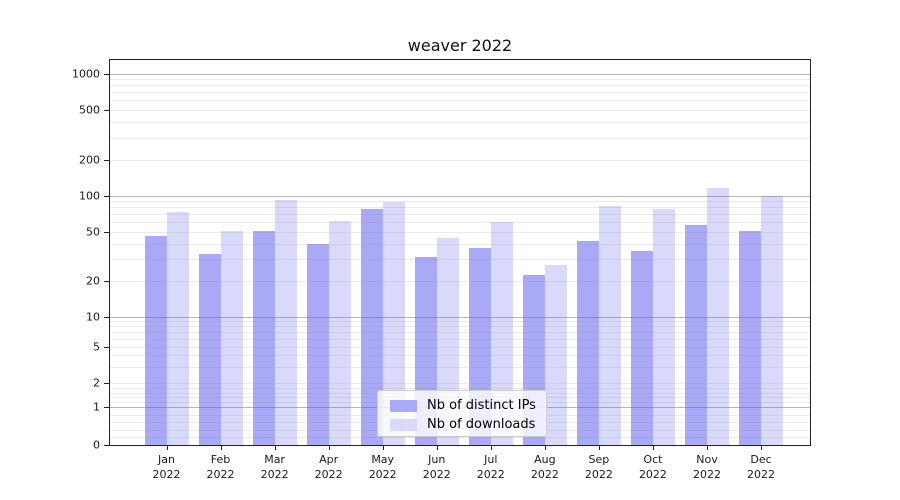  What do you see at coordinates (707, 467) in the screenshot?
I see `x-tick-label: Nov 2022` at bounding box center [707, 467].